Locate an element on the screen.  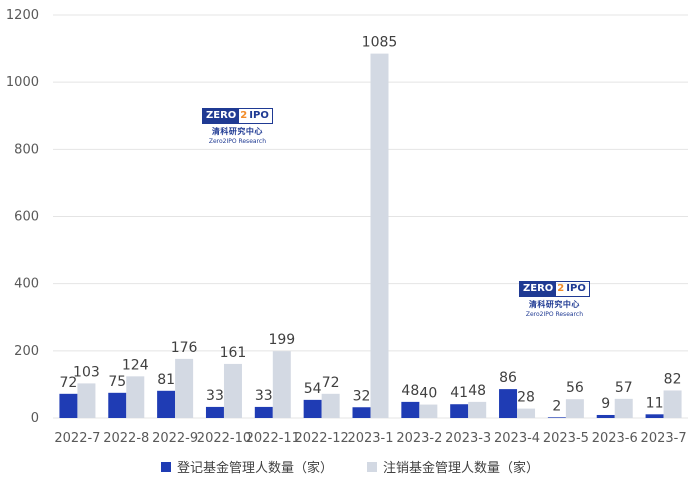
x-tick-label: 2023-2 is located at coordinates (419, 438).